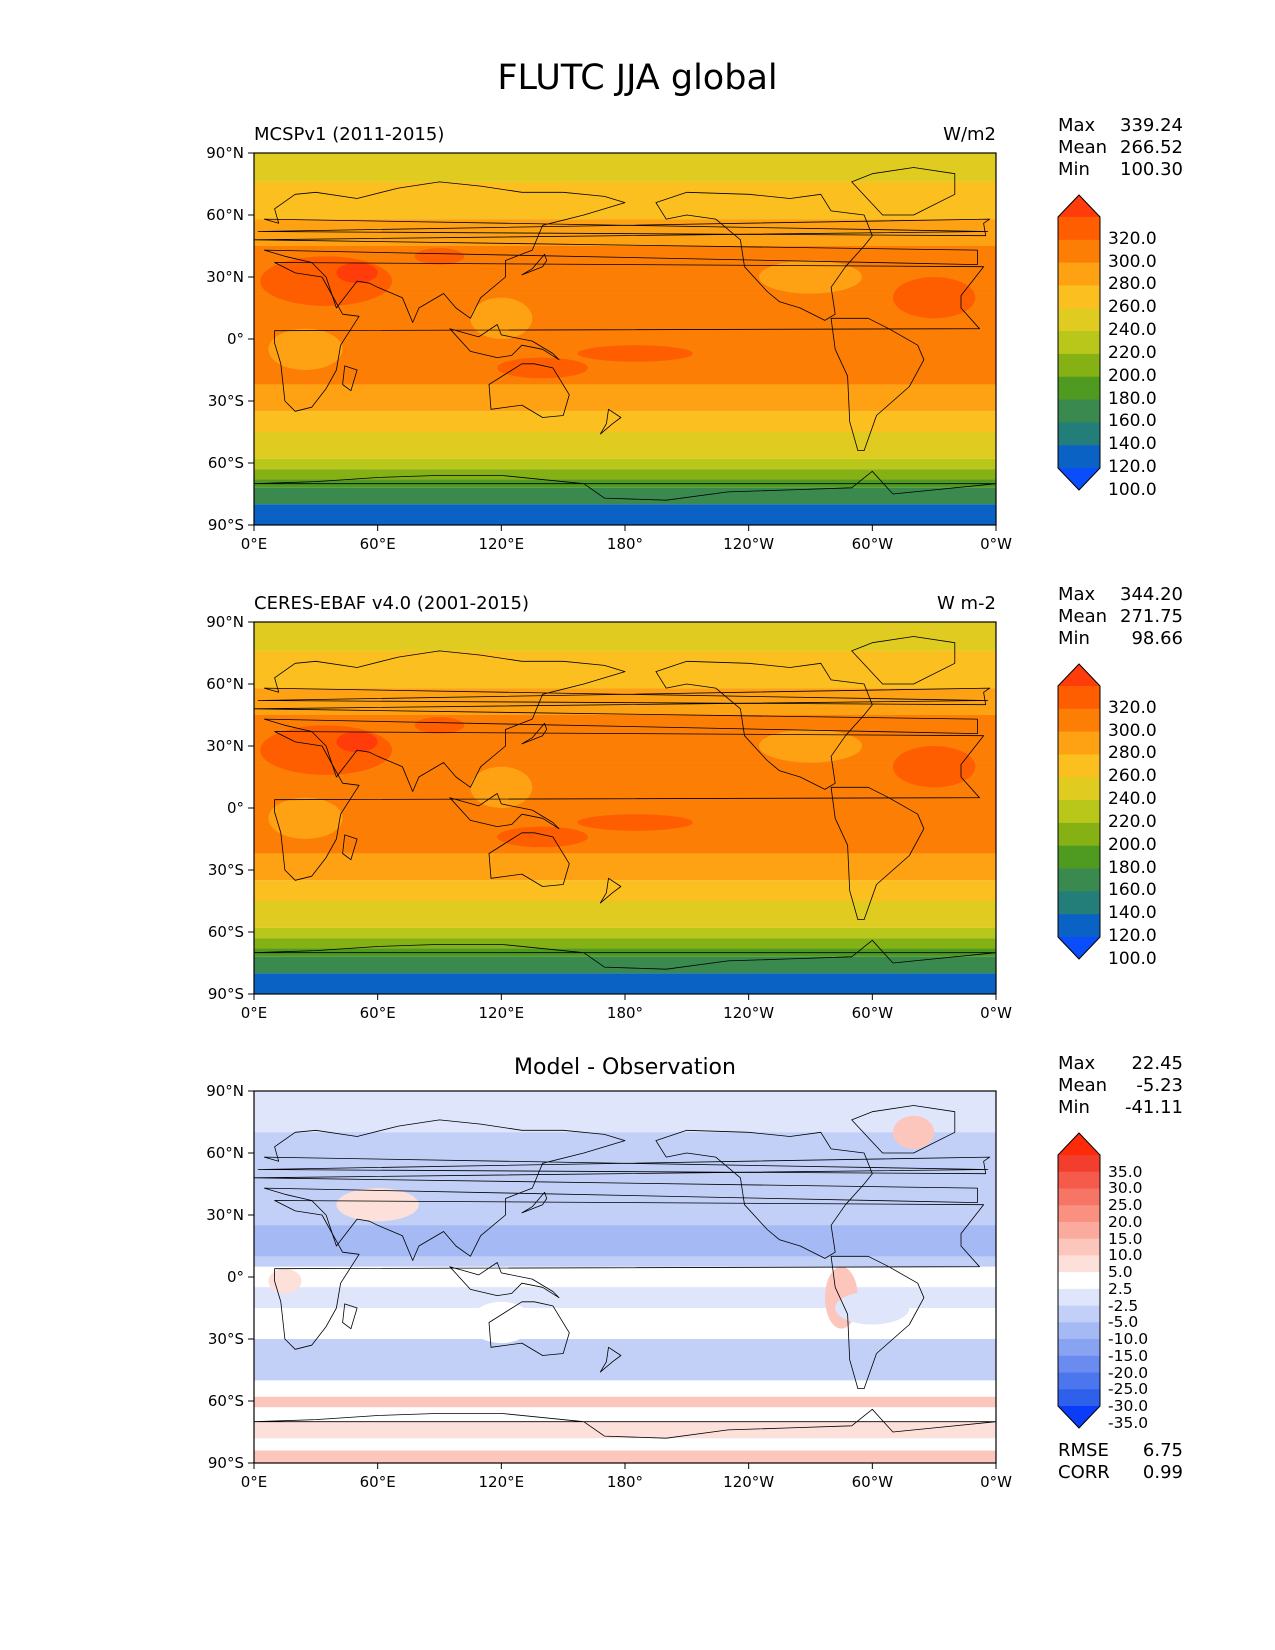 This screenshot has height=1650, width=1275. What do you see at coordinates (1128, 1406) in the screenshot?
I see `colorbar-tick-label: -30.0` at bounding box center [1128, 1406].